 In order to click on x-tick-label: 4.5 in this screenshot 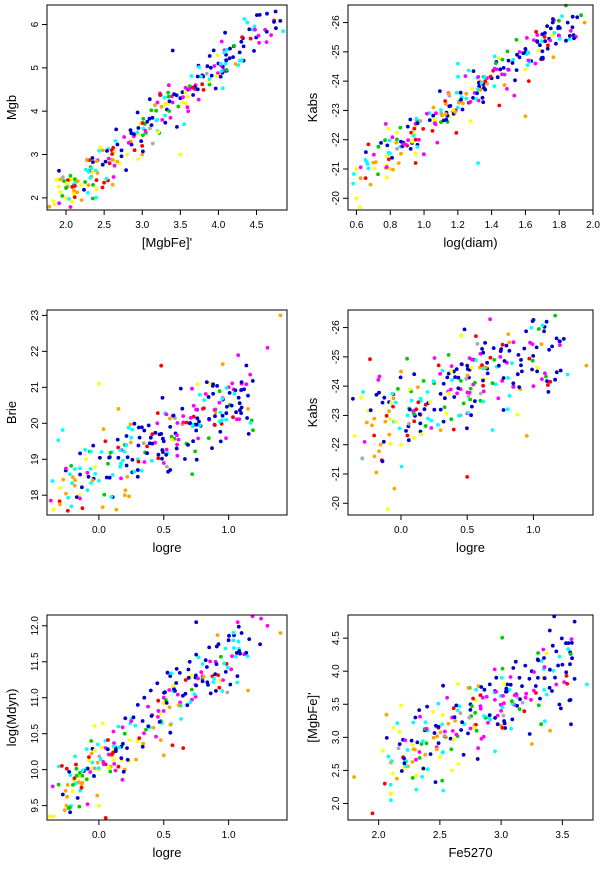, I will do `click(257, 225)`.